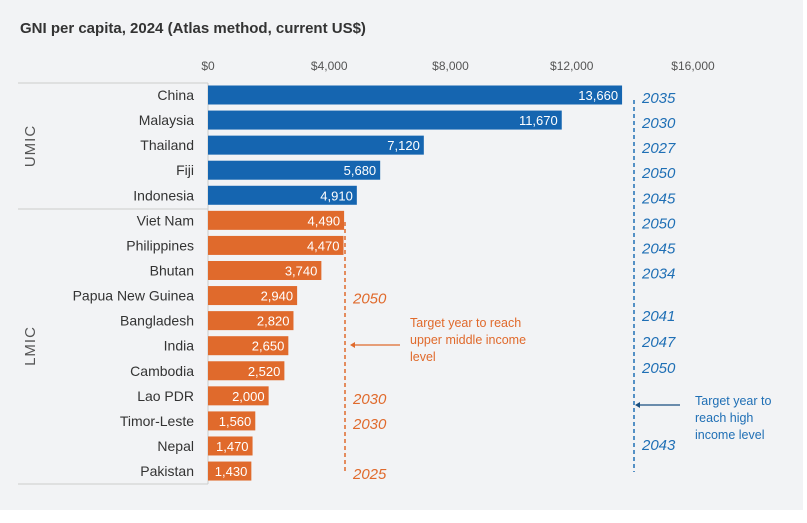 This screenshot has width=807, height=523. I want to click on category-label: Timor-Leste, so click(157, 421).